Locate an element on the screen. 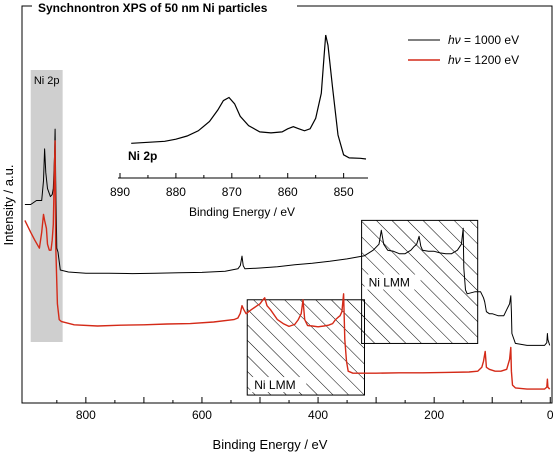 Image resolution: width=553 pixels, height=455 pixels. inset-tick-label: 870 is located at coordinates (232, 192).